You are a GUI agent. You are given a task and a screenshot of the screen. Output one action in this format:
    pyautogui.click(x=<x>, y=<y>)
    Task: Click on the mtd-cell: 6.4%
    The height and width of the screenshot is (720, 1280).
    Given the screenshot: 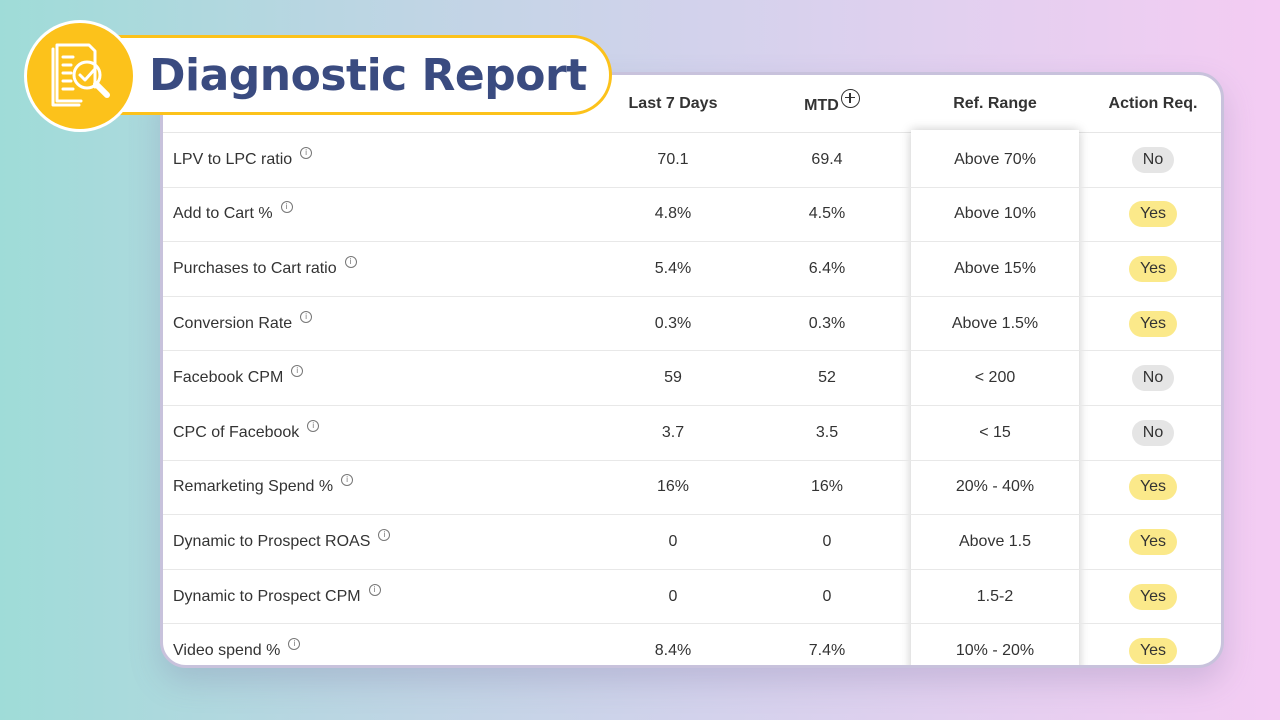 What is the action you would take?
    pyautogui.click(x=827, y=269)
    